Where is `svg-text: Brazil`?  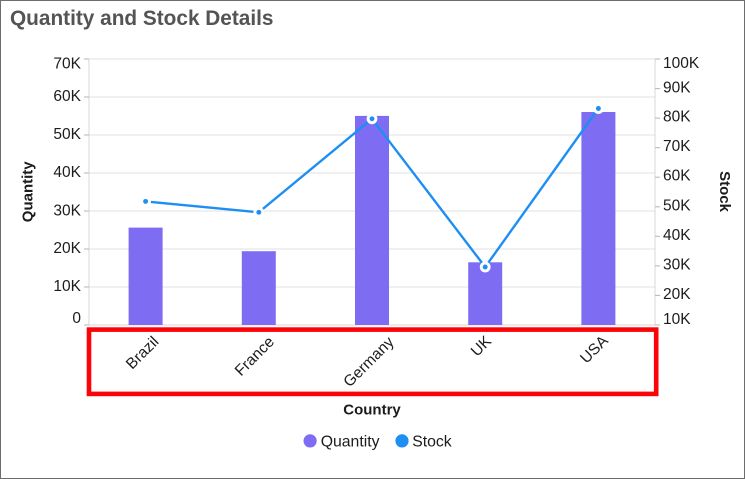 svg-text: Brazil is located at coordinates (142, 353).